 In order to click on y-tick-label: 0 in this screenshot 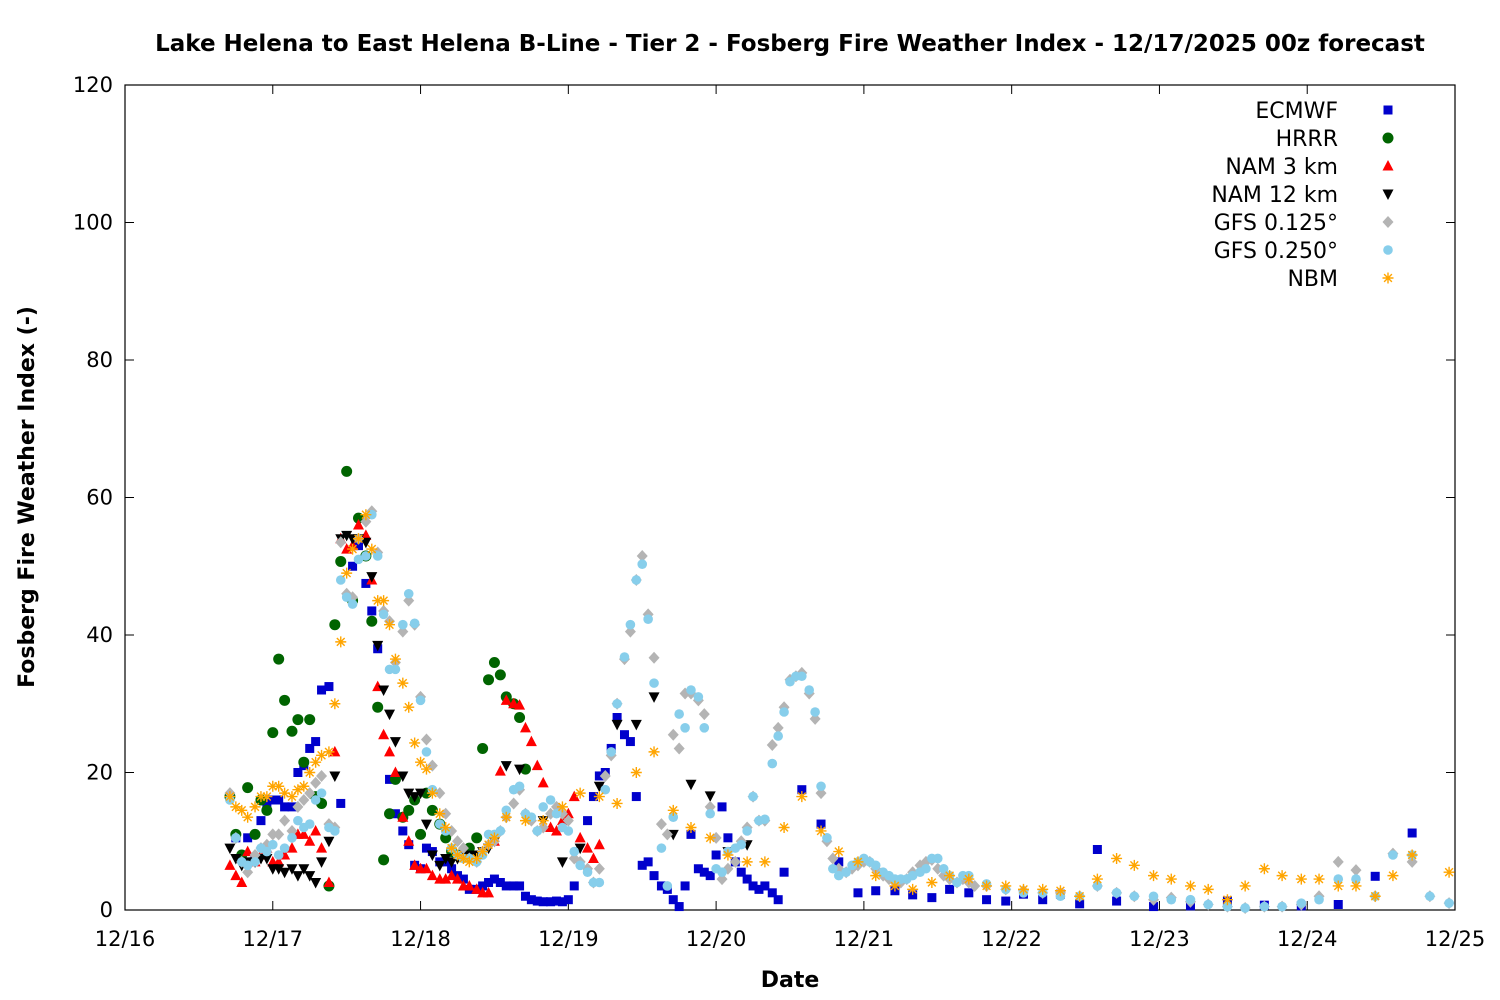, I will do `click(106, 910)`.